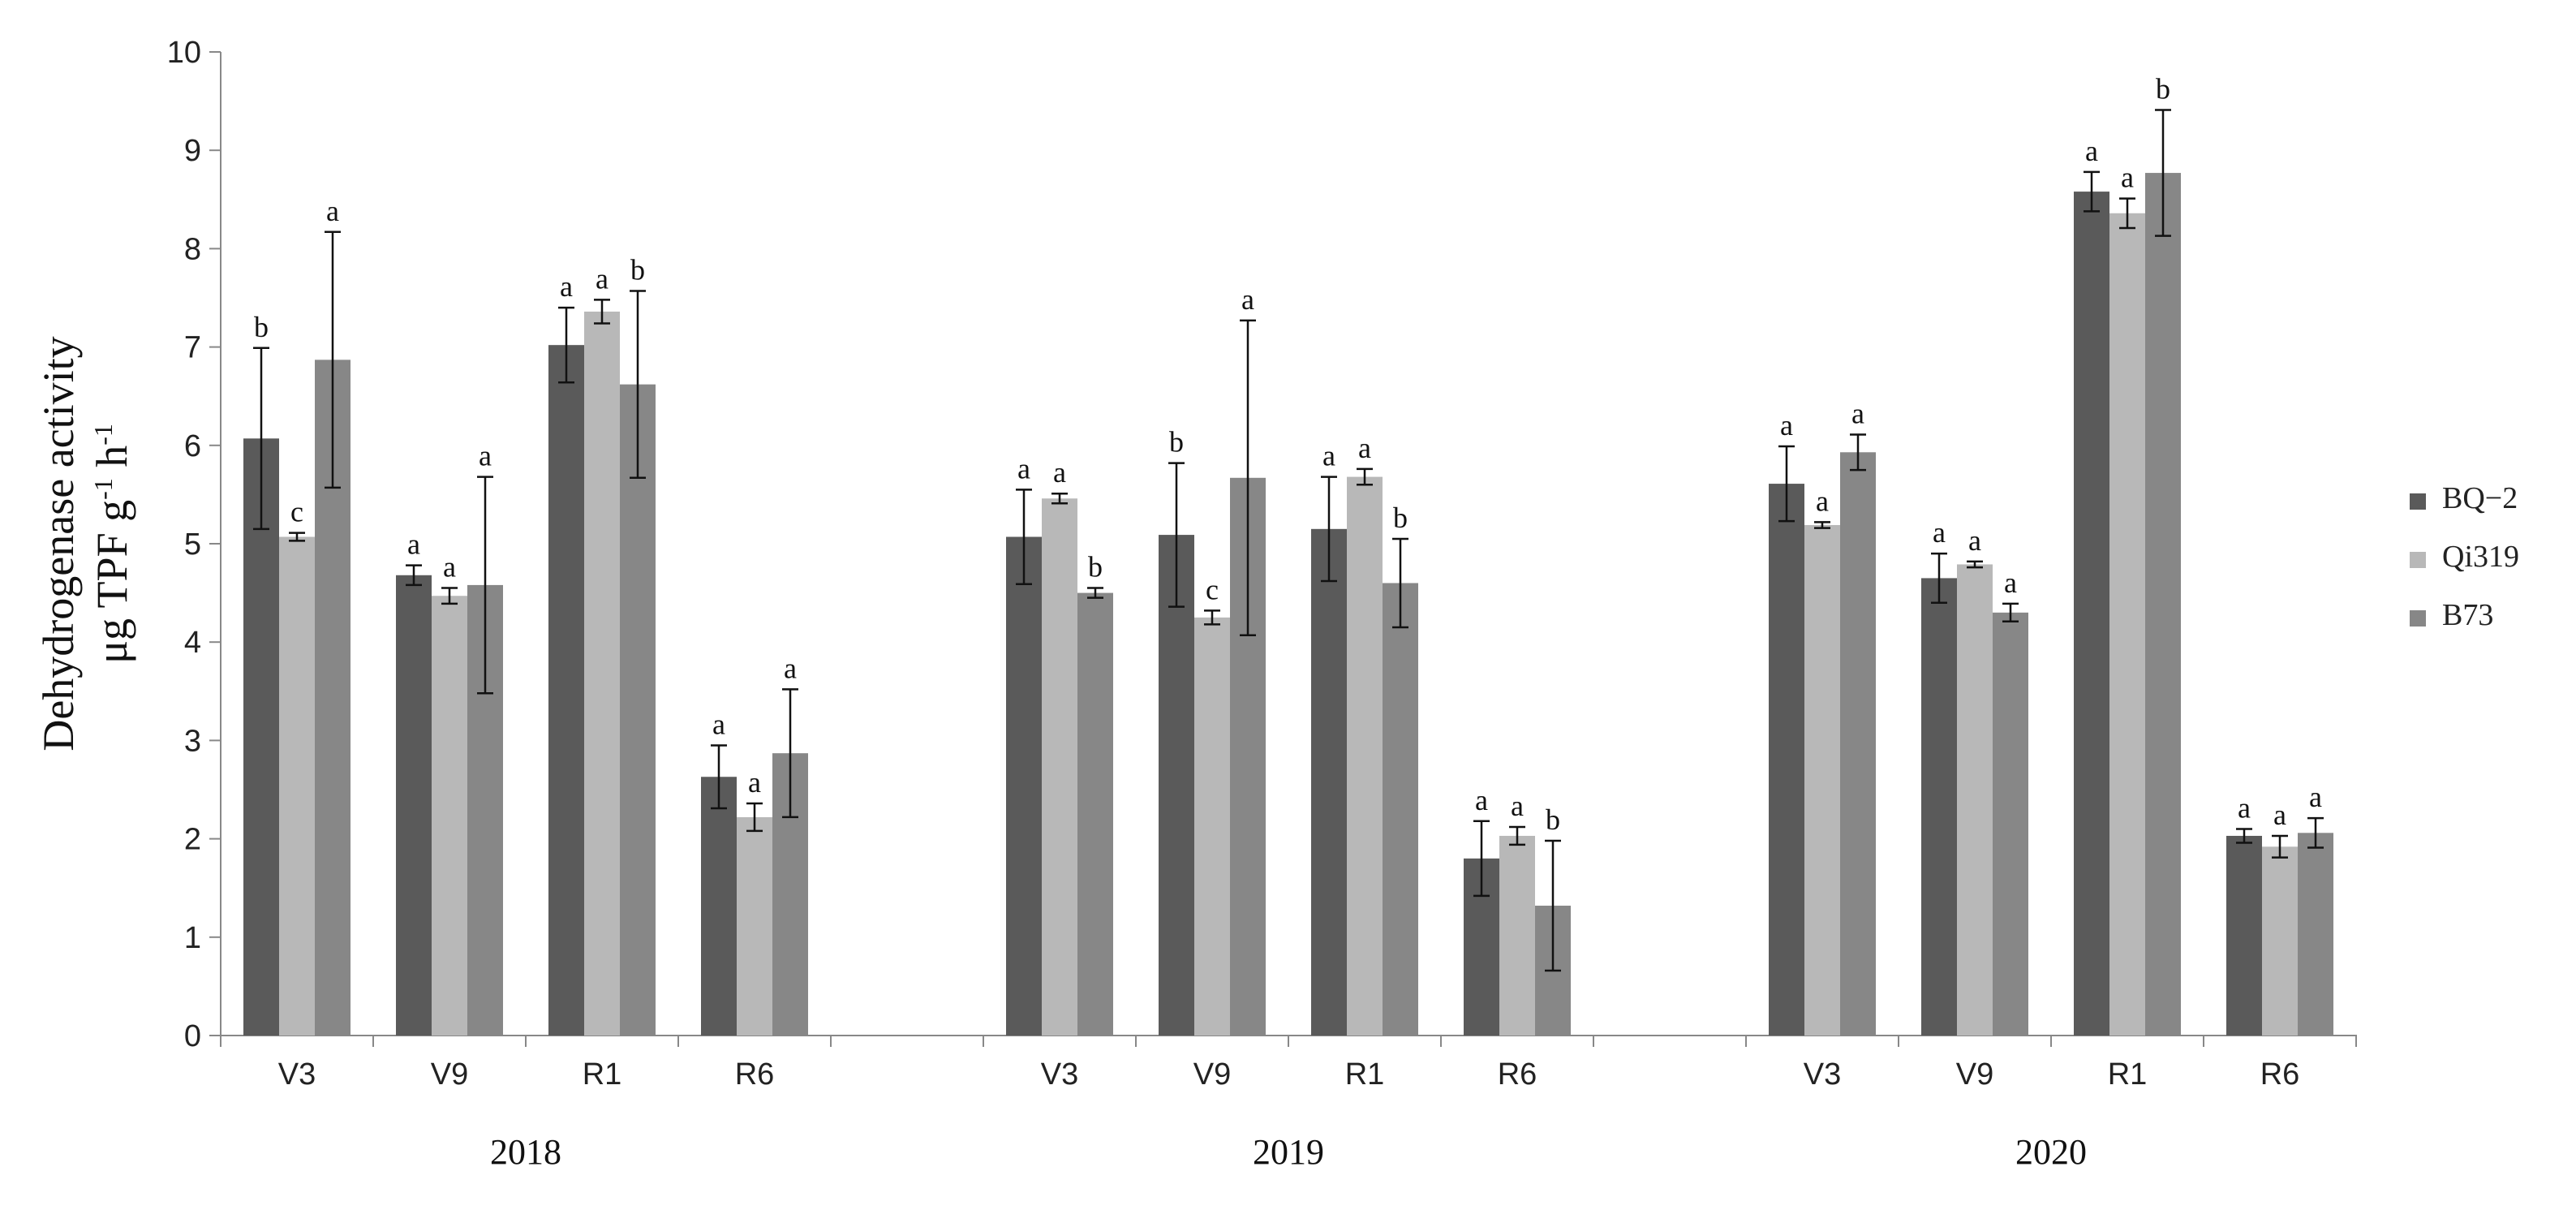 The height and width of the screenshot is (1210, 2576). I want to click on bar-2018-R1-B73, so click(638, 710).